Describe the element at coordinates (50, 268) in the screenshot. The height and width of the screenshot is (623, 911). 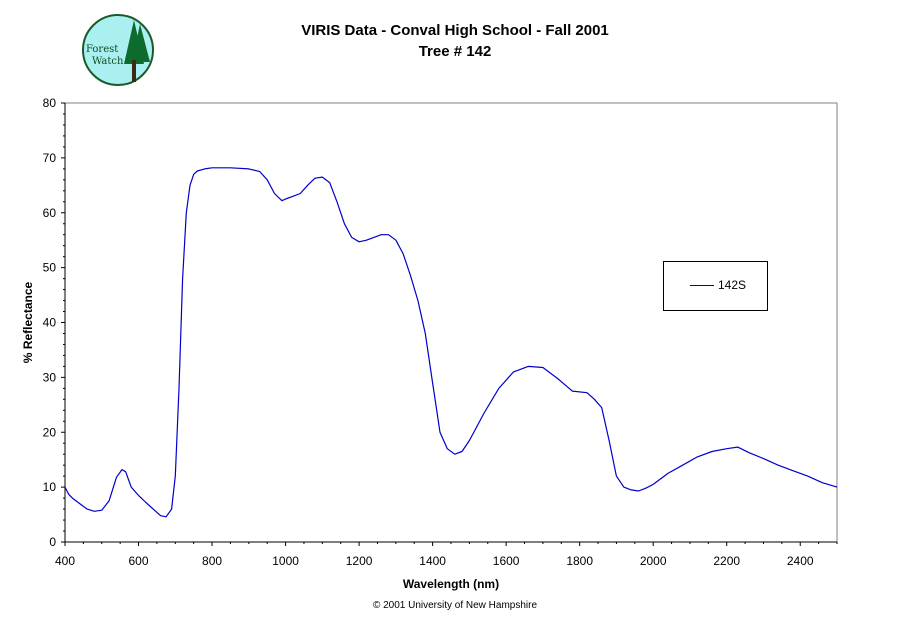
I see `y-tick-label: 50` at that location.